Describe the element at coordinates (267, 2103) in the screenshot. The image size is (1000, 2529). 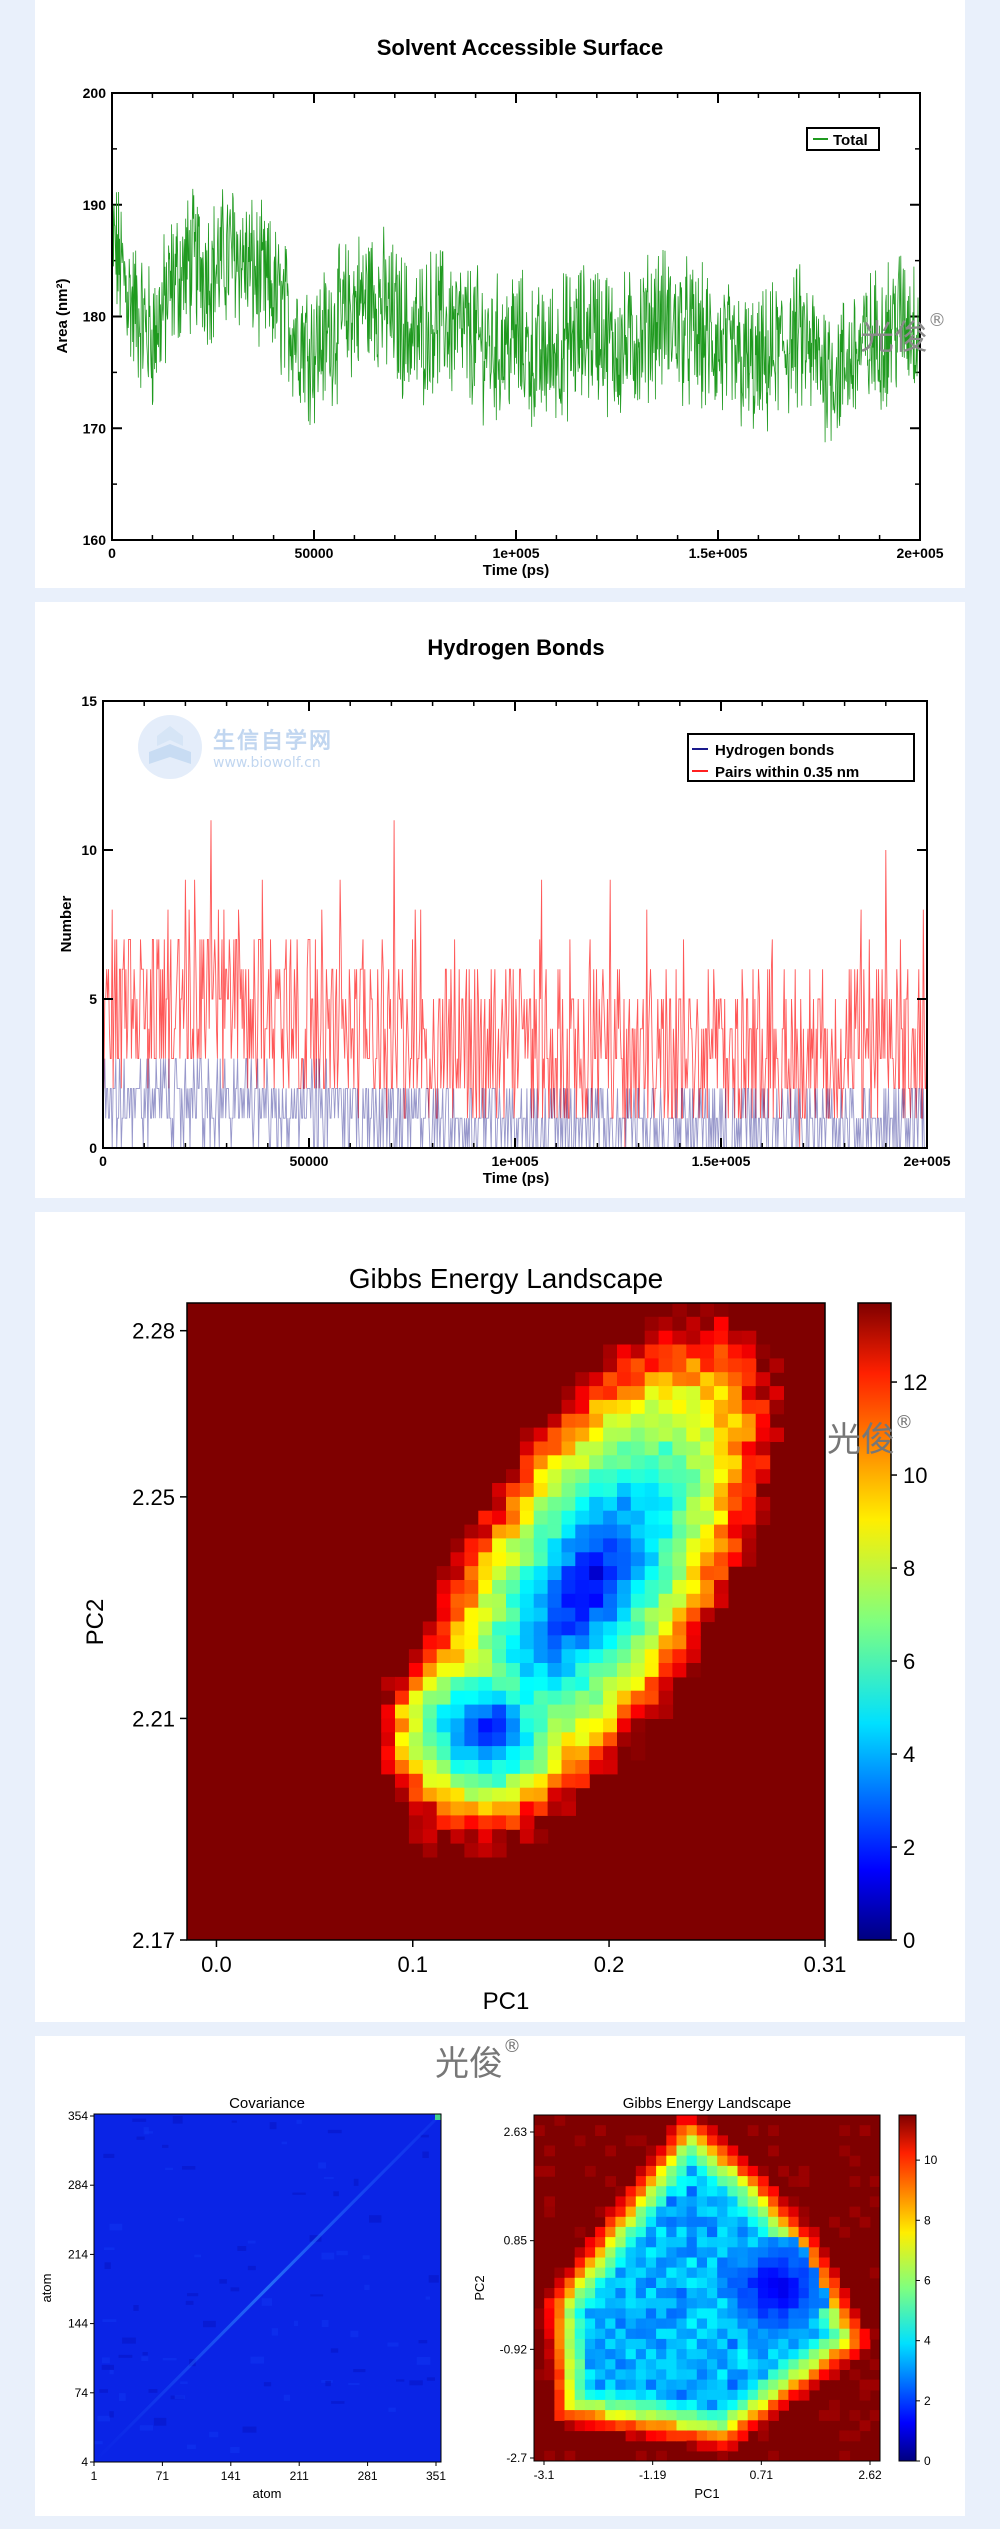
I see `chart-title: Covariance` at that location.